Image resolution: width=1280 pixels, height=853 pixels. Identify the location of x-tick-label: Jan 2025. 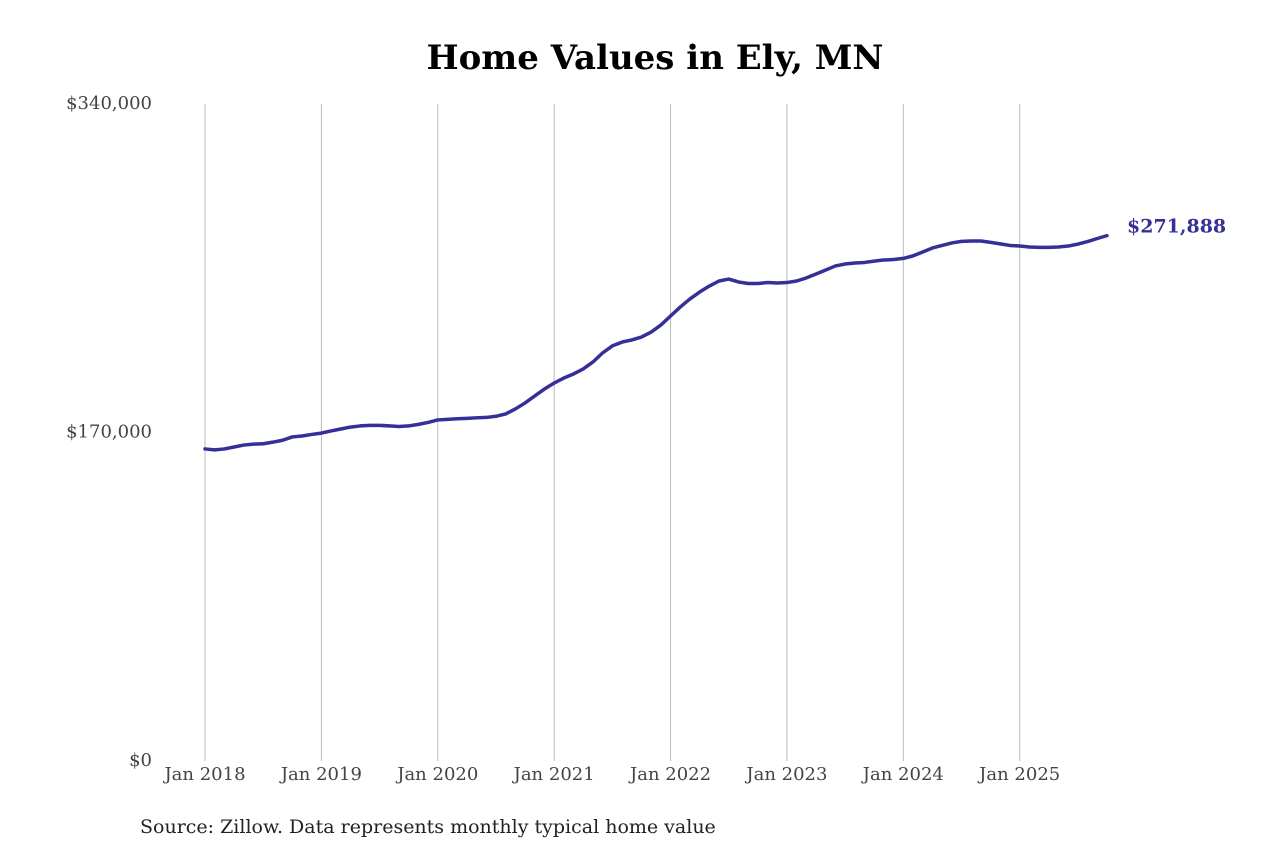
(1018, 774).